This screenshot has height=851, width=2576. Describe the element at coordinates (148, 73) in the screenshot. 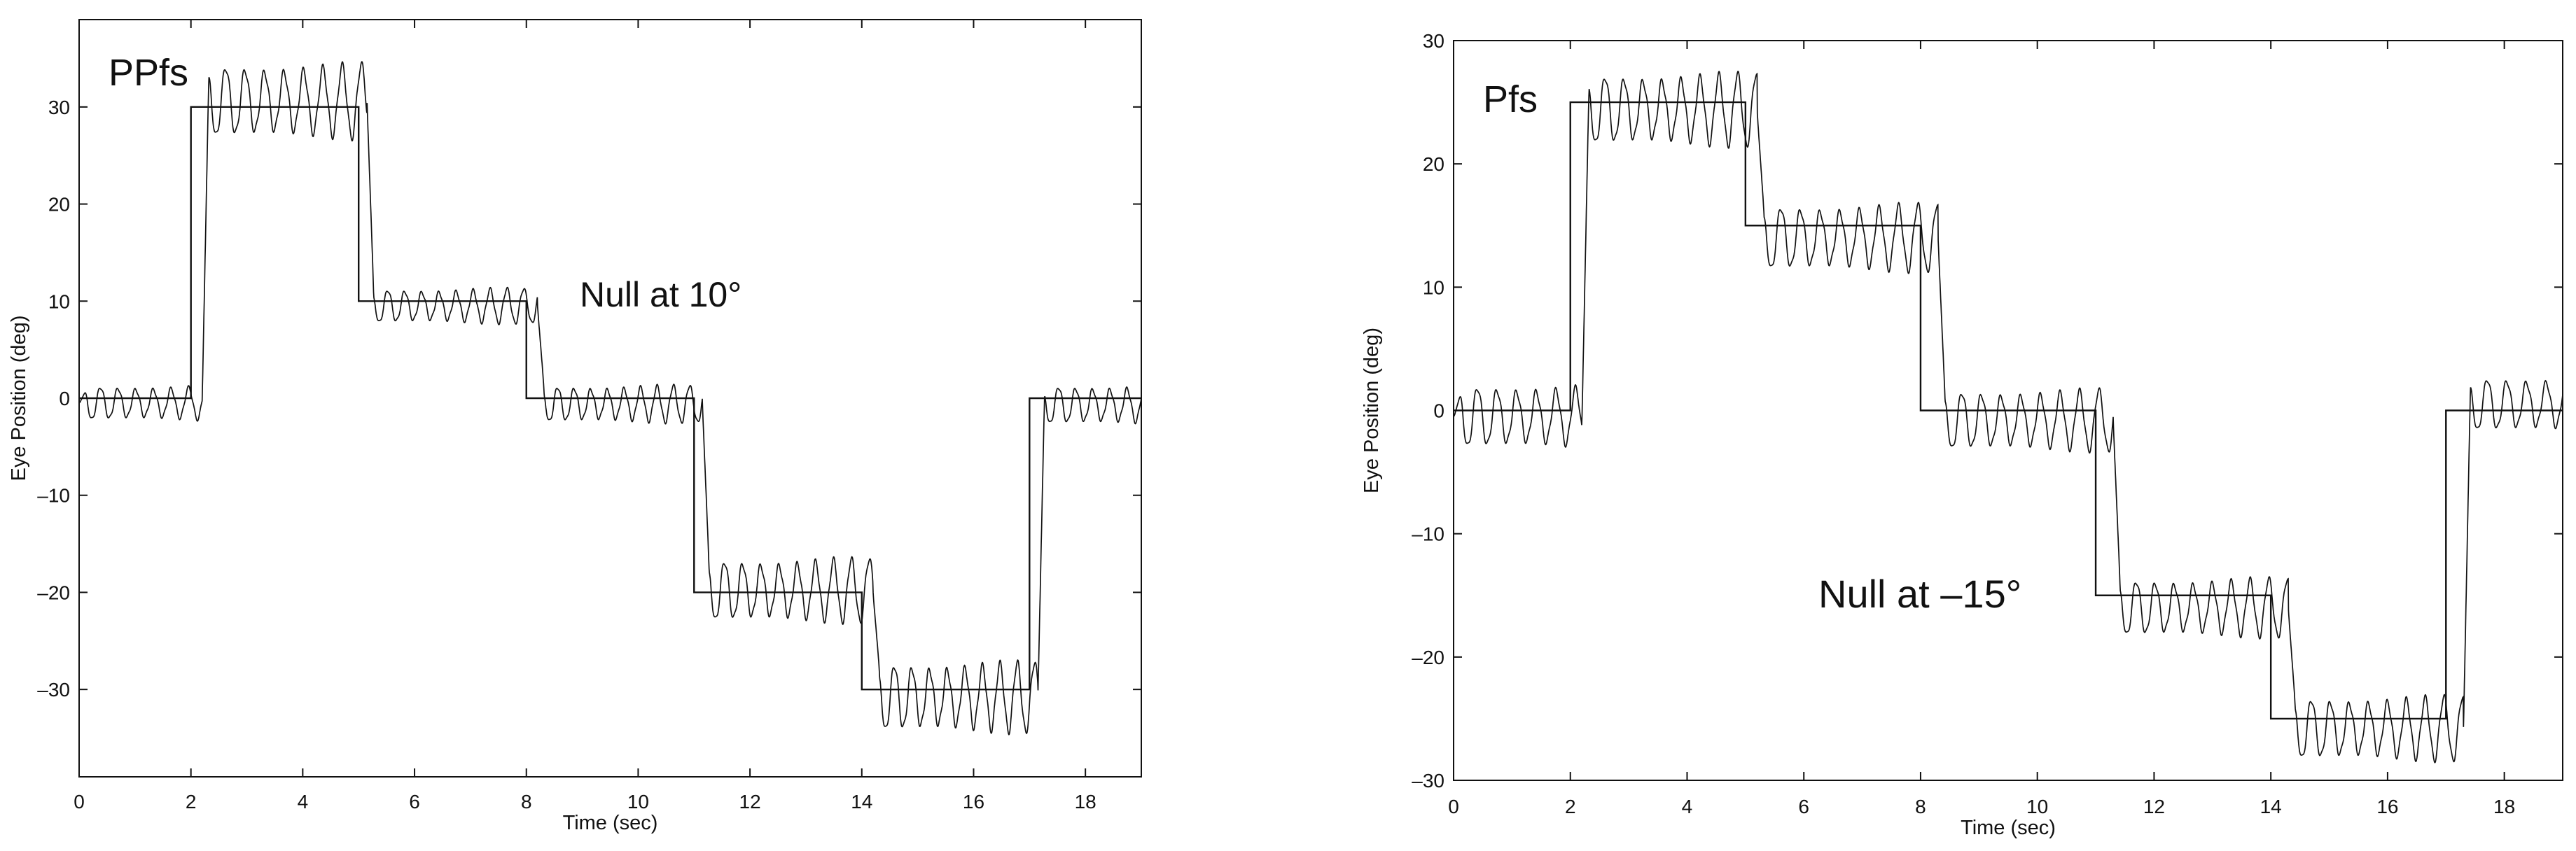

I see `panel-label: PPfs` at that location.